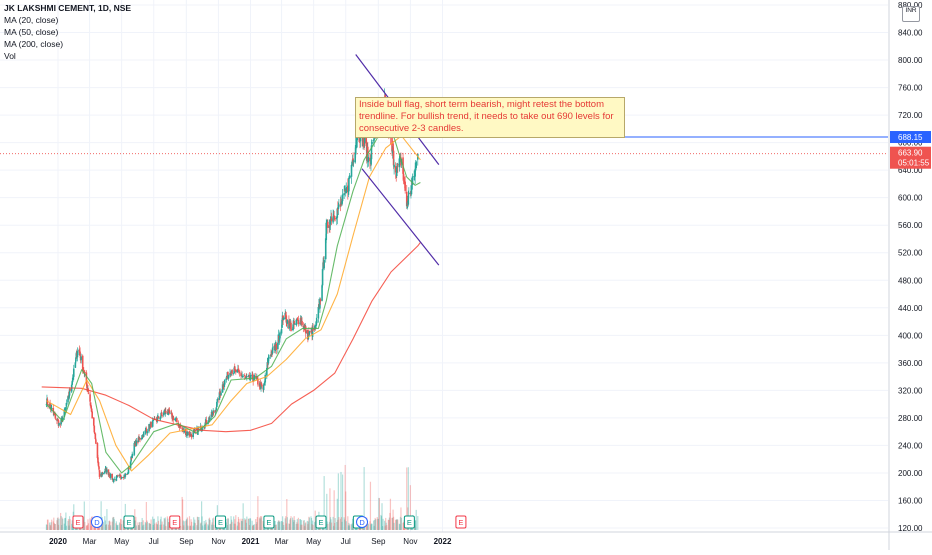 This screenshot has height=555, width=932. I want to click on y-tick-label: 160.00, so click(910, 500).